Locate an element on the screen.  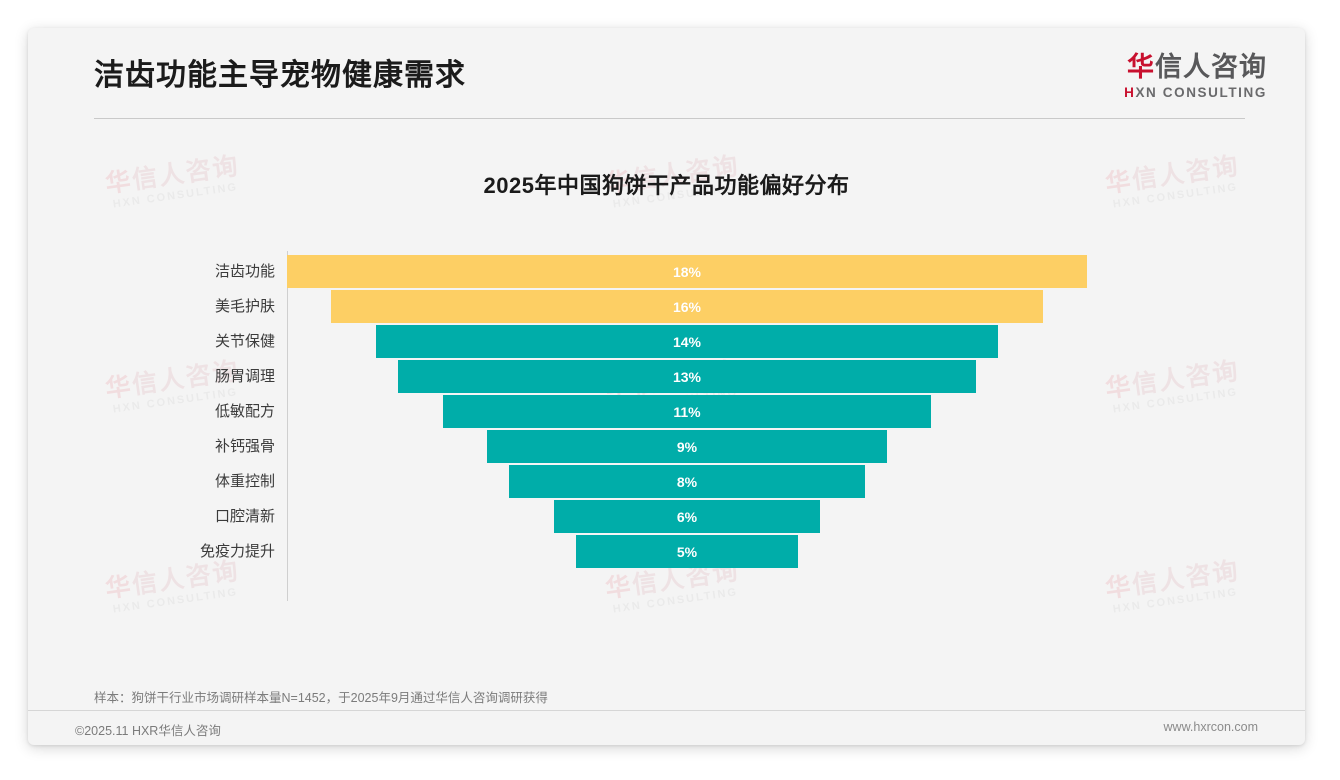
bar-value-label: 5% is located at coordinates (687, 551).